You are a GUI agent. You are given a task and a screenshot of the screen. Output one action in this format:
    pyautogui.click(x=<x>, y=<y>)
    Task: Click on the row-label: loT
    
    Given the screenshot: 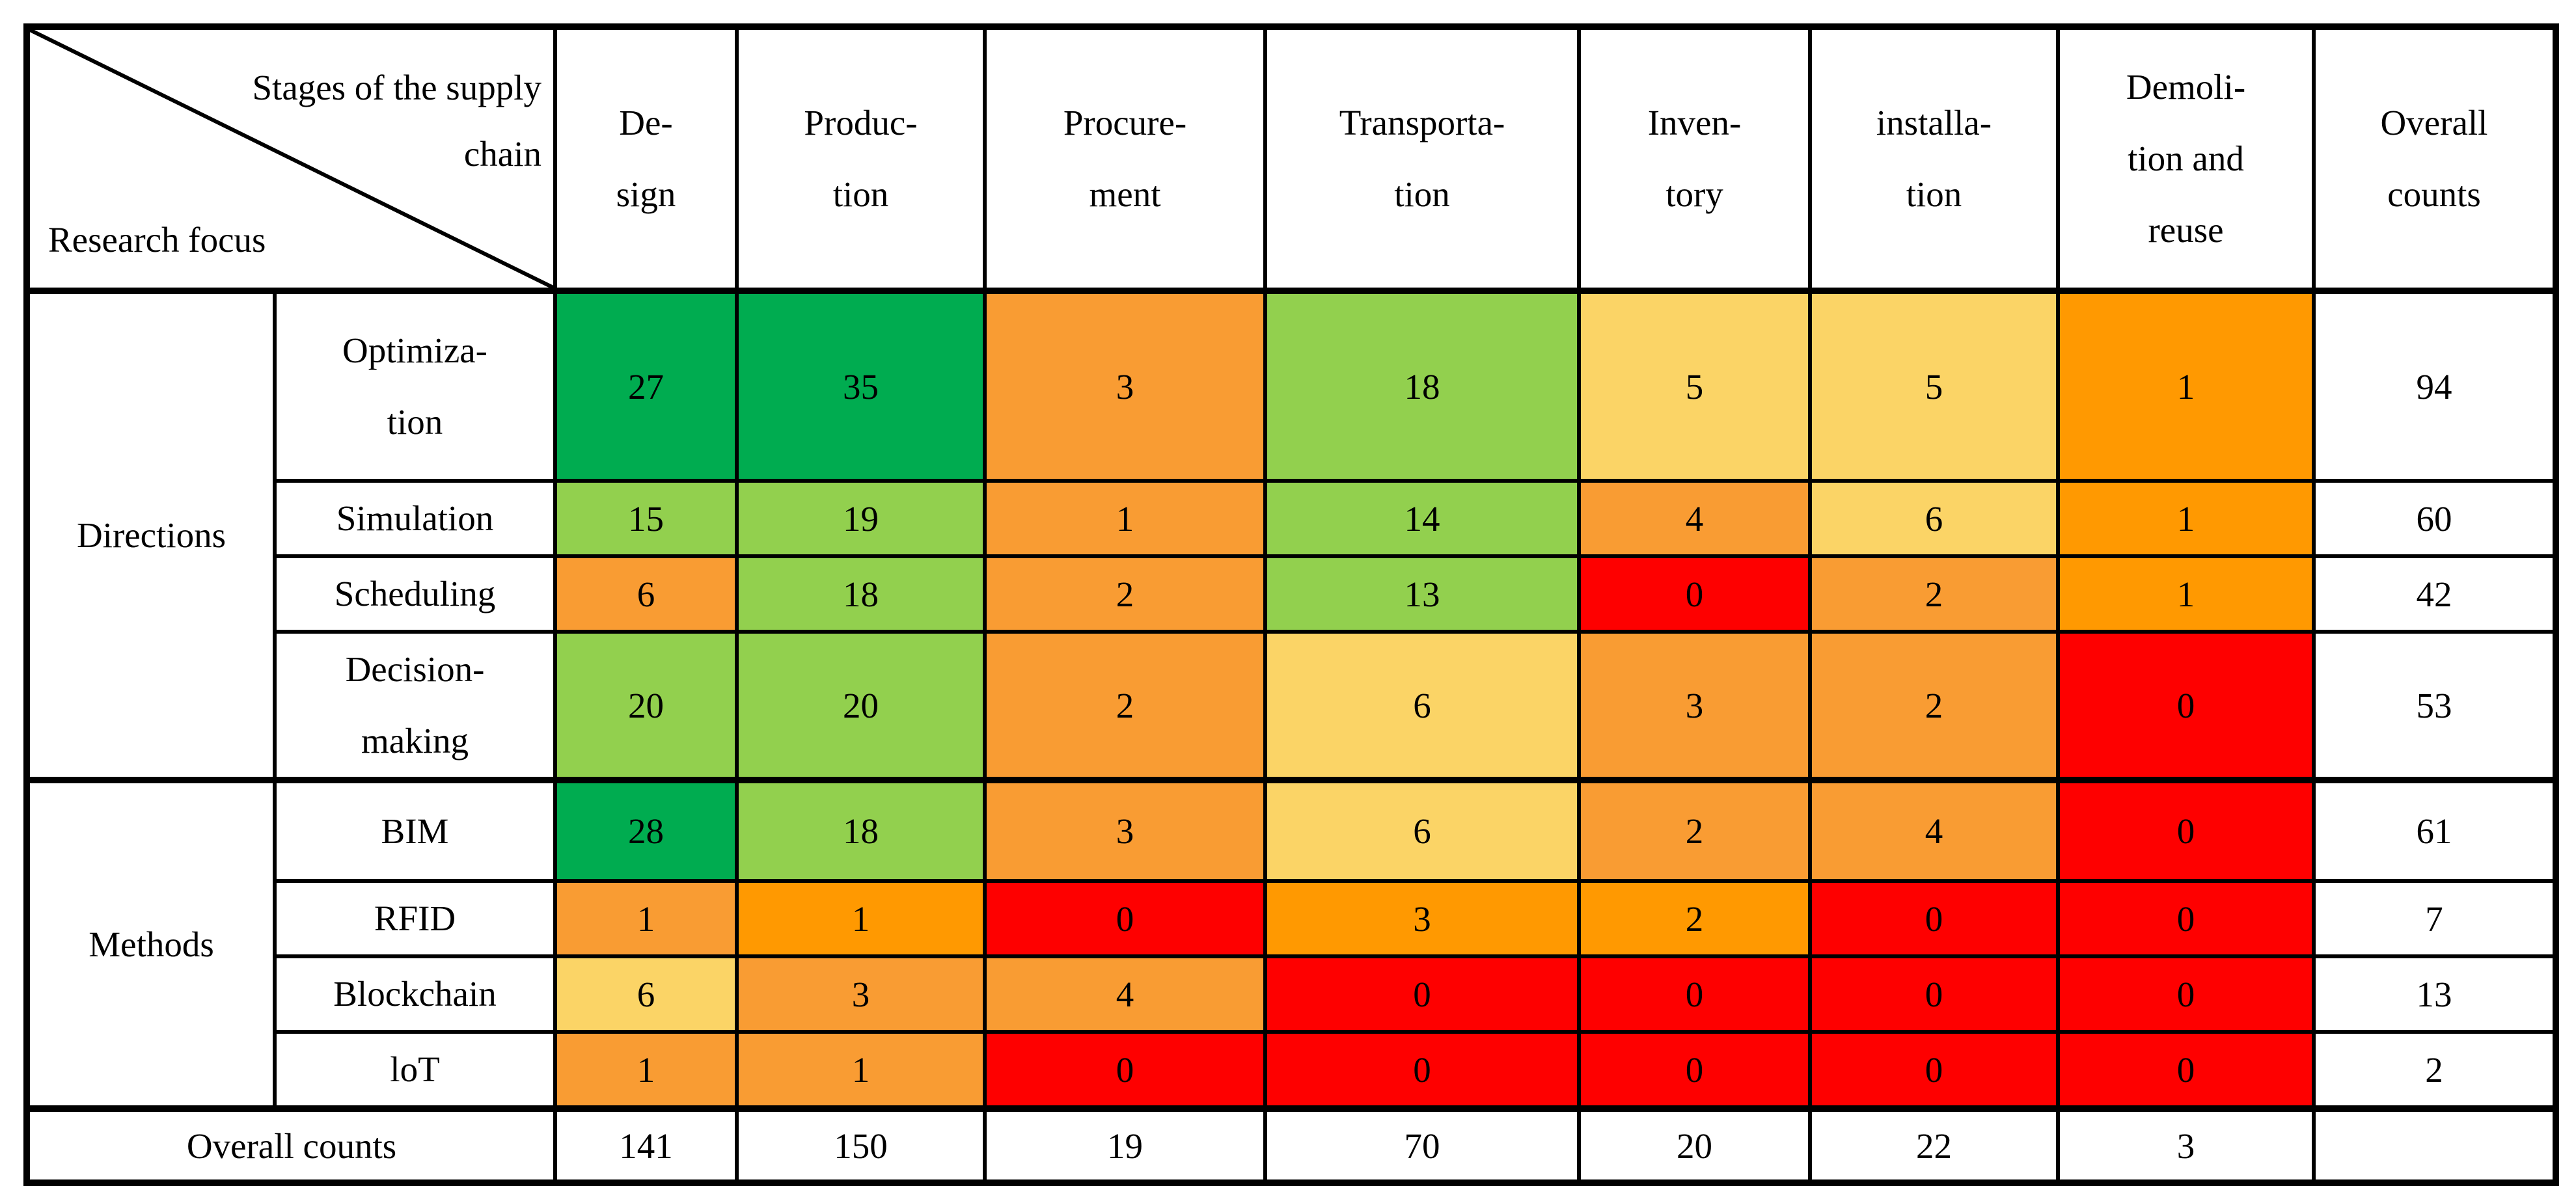 What is the action you would take?
    pyautogui.click(x=415, y=1070)
    